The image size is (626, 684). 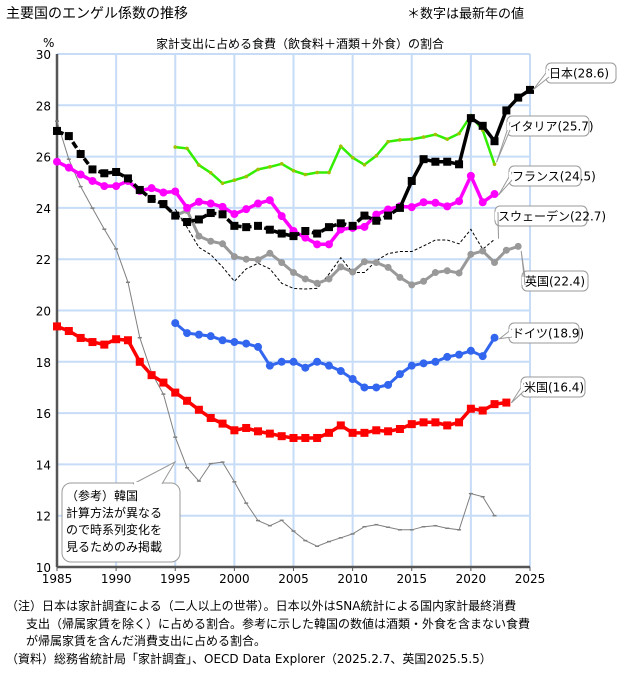 I want to click on y-tick-label: 12, so click(x=43, y=517).